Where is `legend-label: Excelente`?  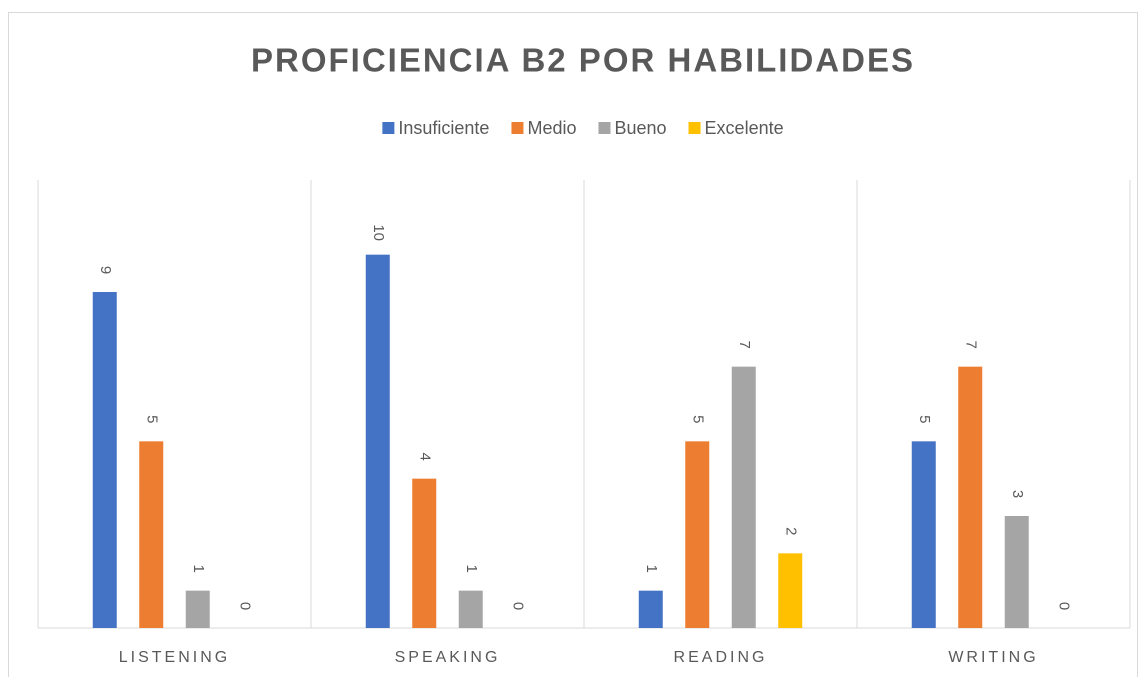 legend-label: Excelente is located at coordinates (744, 128).